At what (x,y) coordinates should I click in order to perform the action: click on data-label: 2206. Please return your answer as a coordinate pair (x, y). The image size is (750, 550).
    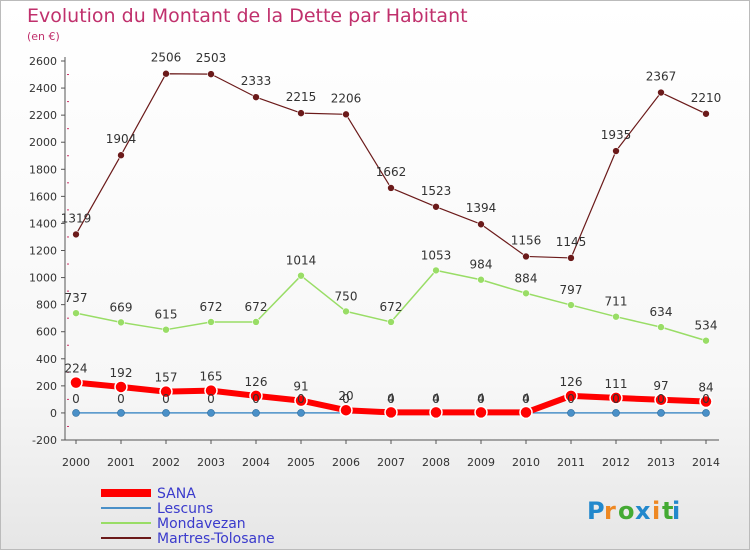
    Looking at the image, I should click on (346, 98).